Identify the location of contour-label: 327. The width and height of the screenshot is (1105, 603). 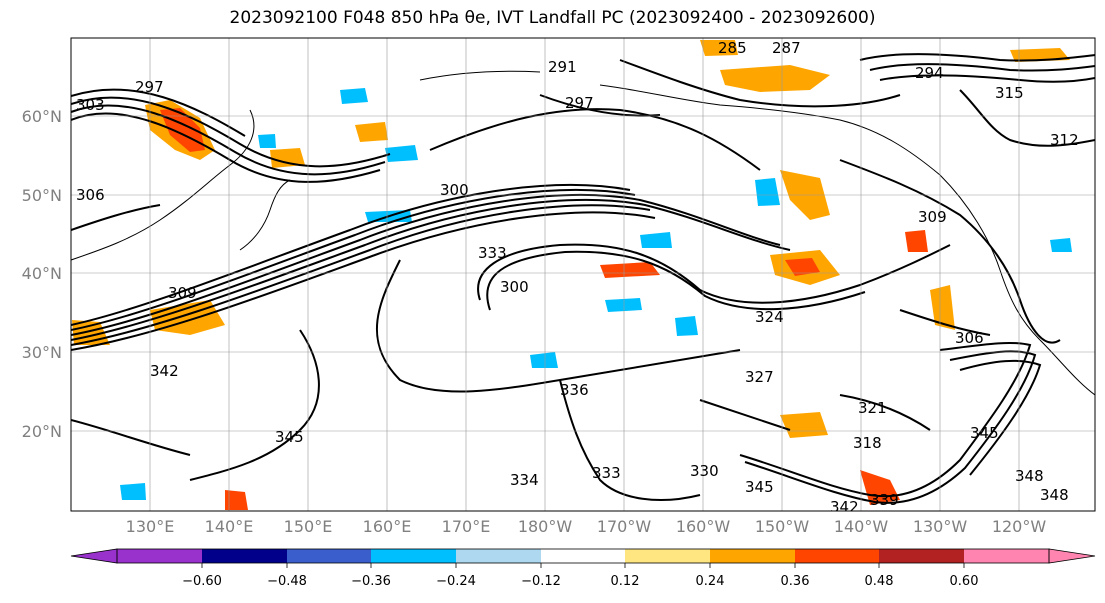
(759, 377).